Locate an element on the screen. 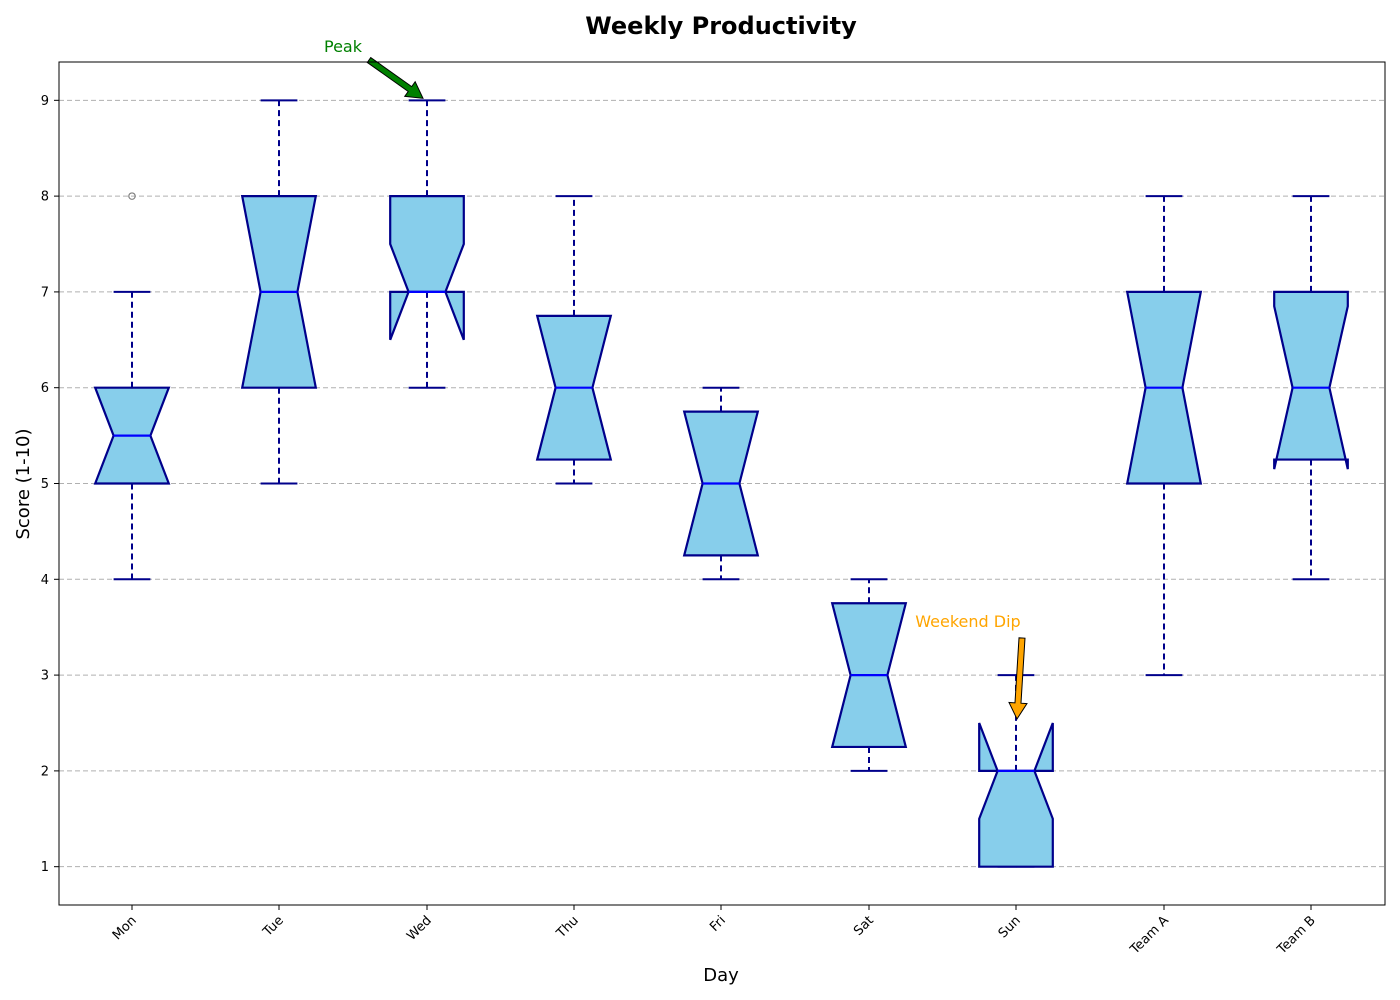 Image resolution: width=1400 pixels, height=1000 pixels. x-tick-label: Wed is located at coordinates (419, 928).